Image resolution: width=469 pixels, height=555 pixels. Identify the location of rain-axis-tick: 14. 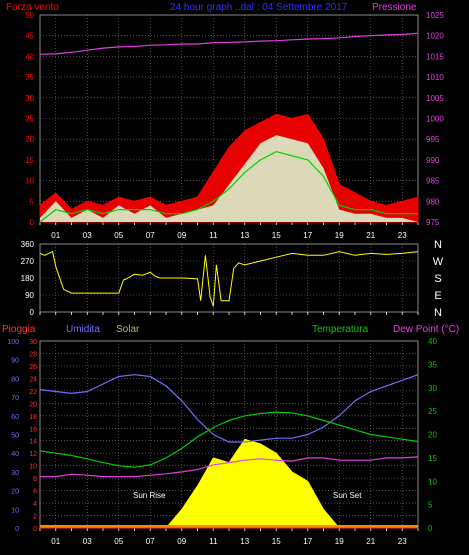
(33, 442).